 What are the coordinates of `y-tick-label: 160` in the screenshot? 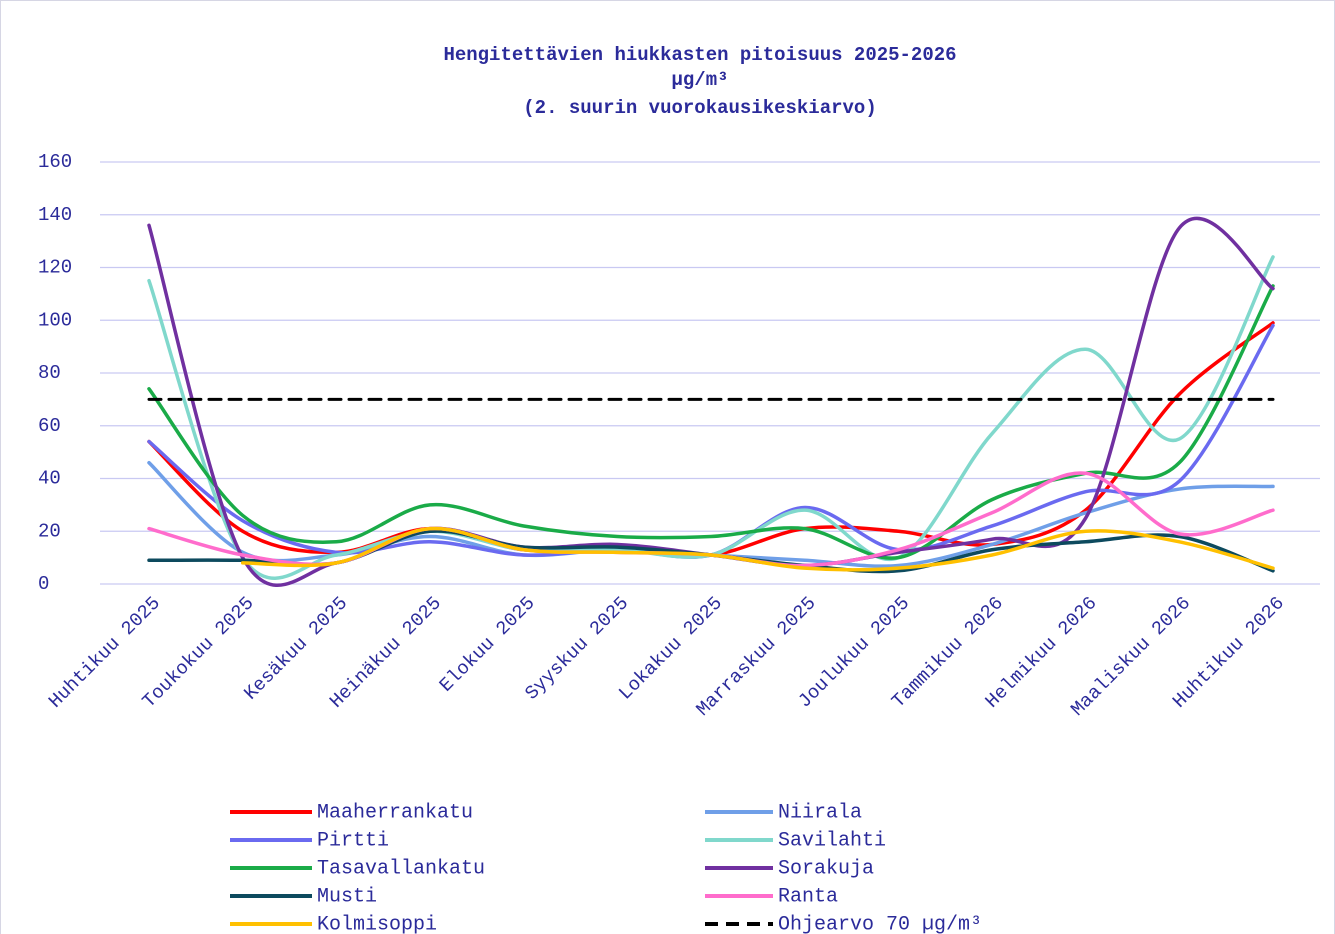 It's located at (55, 162).